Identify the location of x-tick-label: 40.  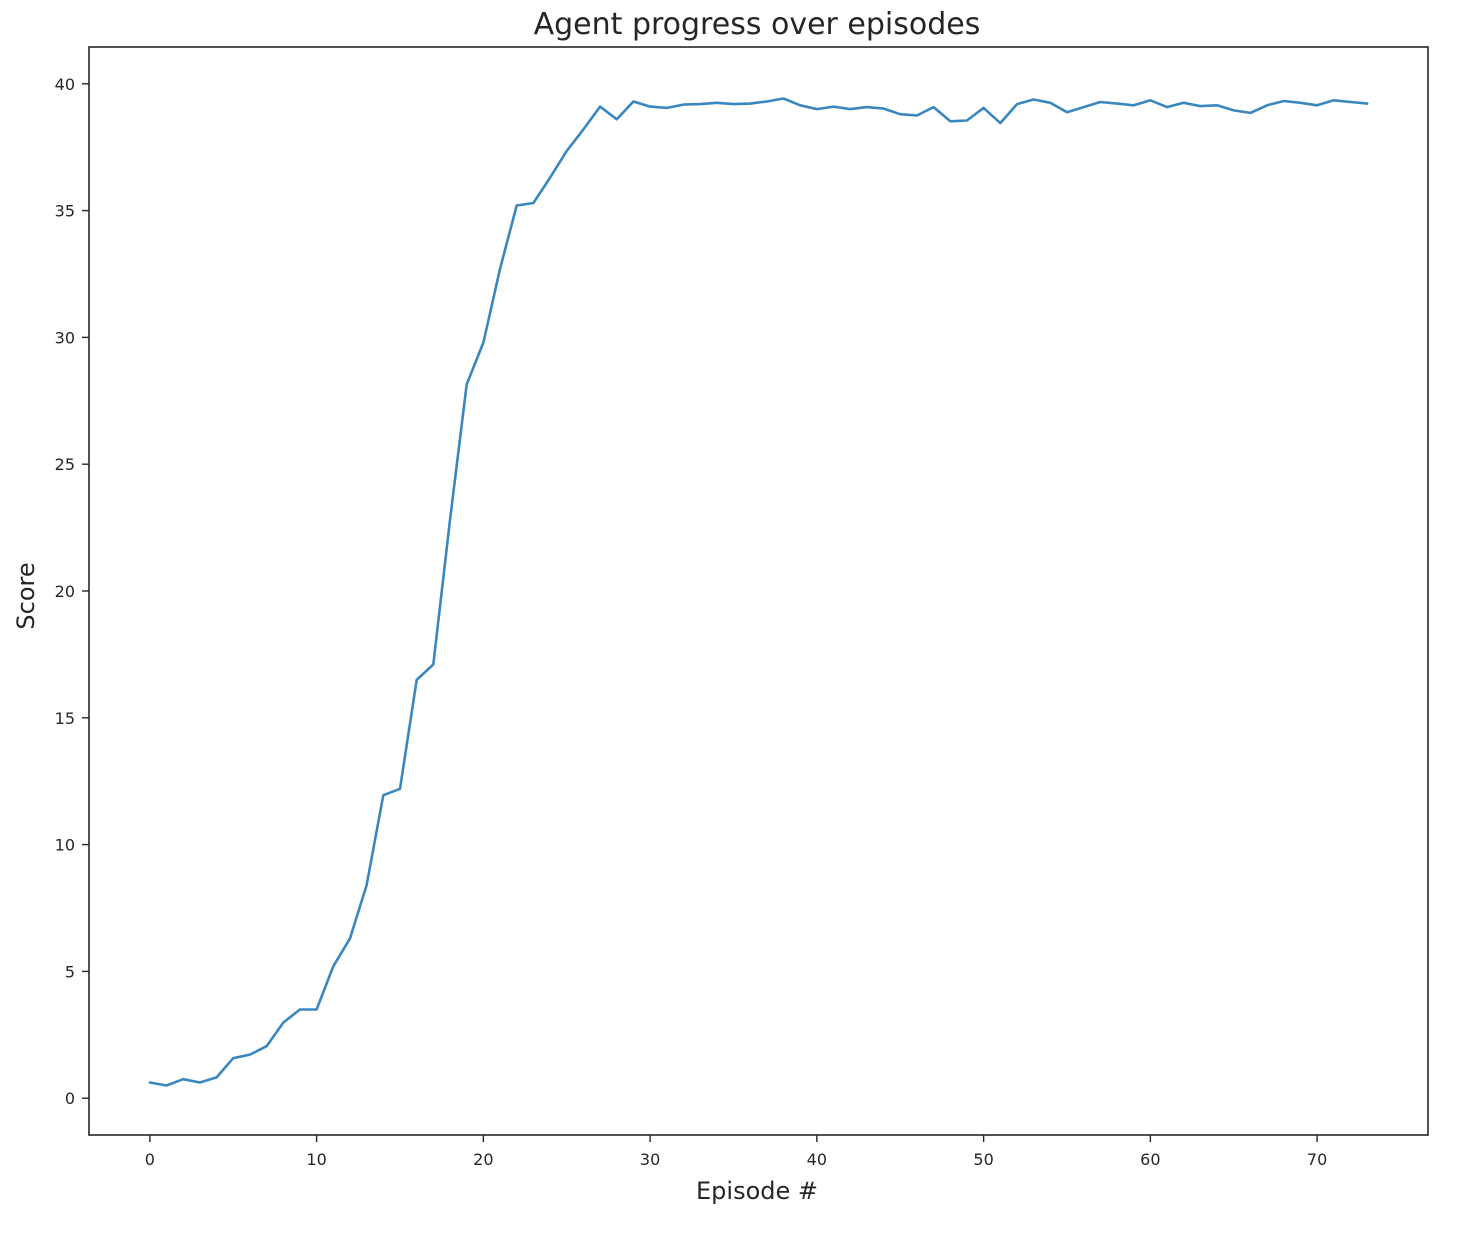
(817, 1159).